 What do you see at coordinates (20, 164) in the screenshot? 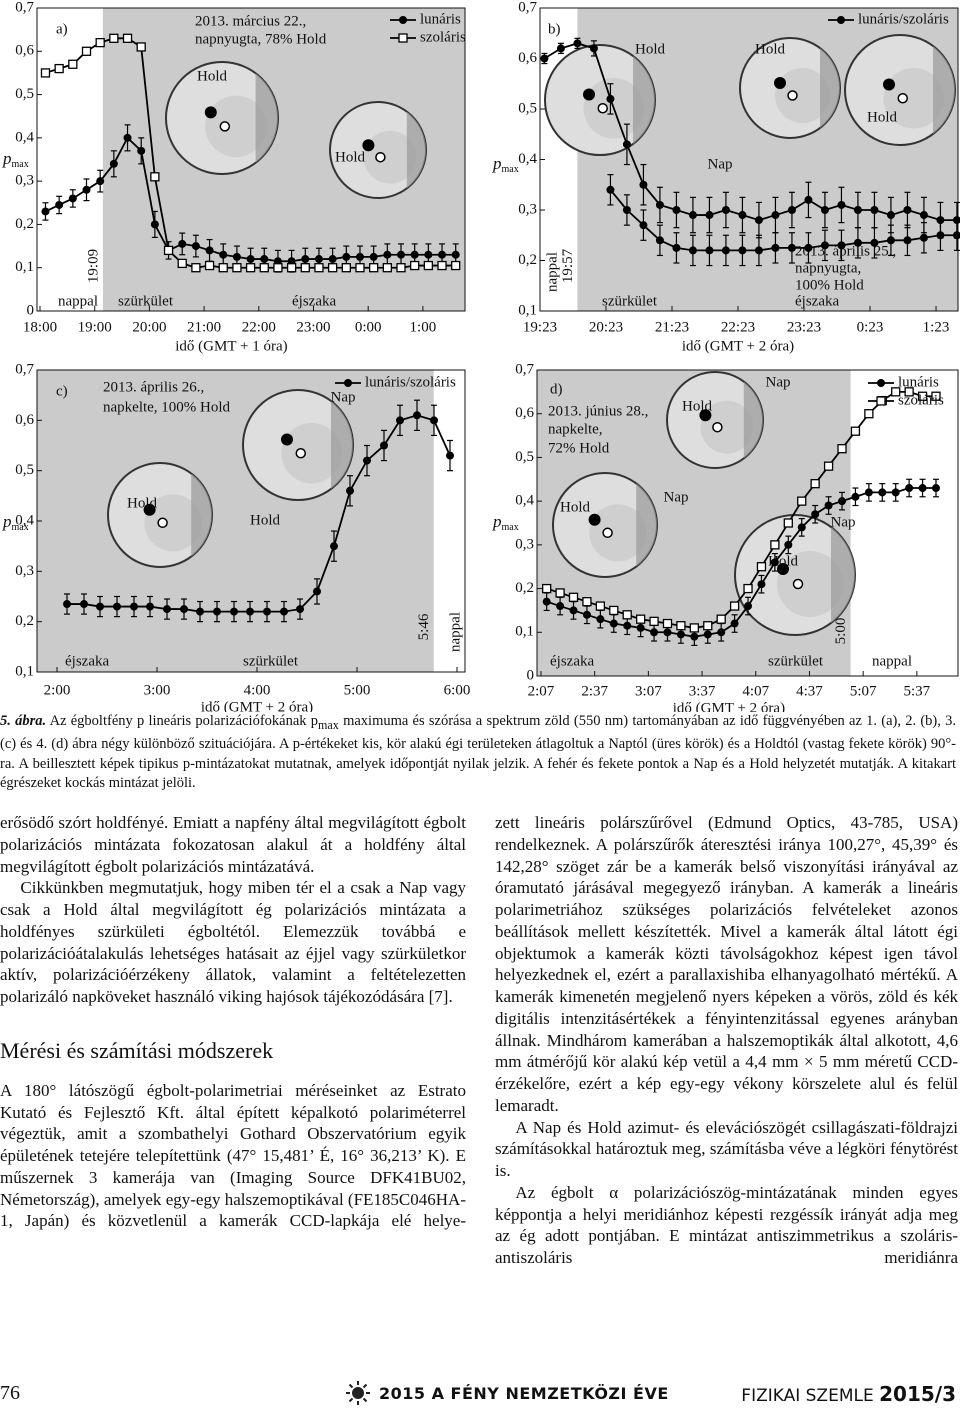
I see `y-label-sub: max` at bounding box center [20, 164].